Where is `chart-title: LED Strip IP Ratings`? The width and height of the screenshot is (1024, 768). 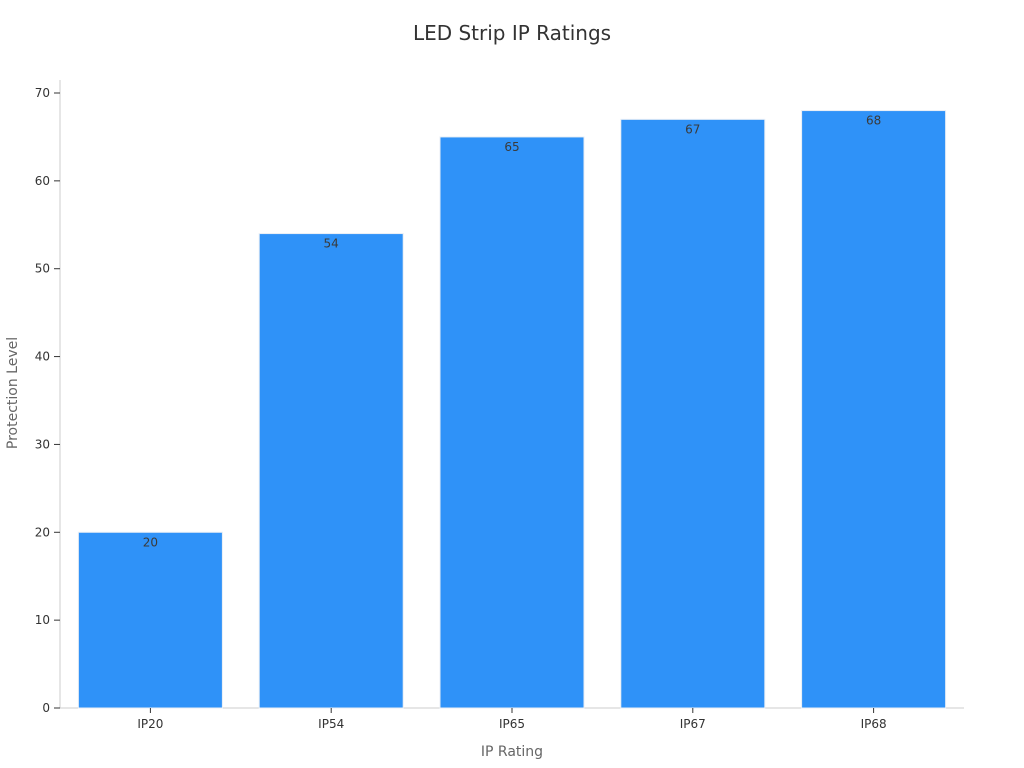
chart-title: LED Strip IP Ratings is located at coordinates (512, 33).